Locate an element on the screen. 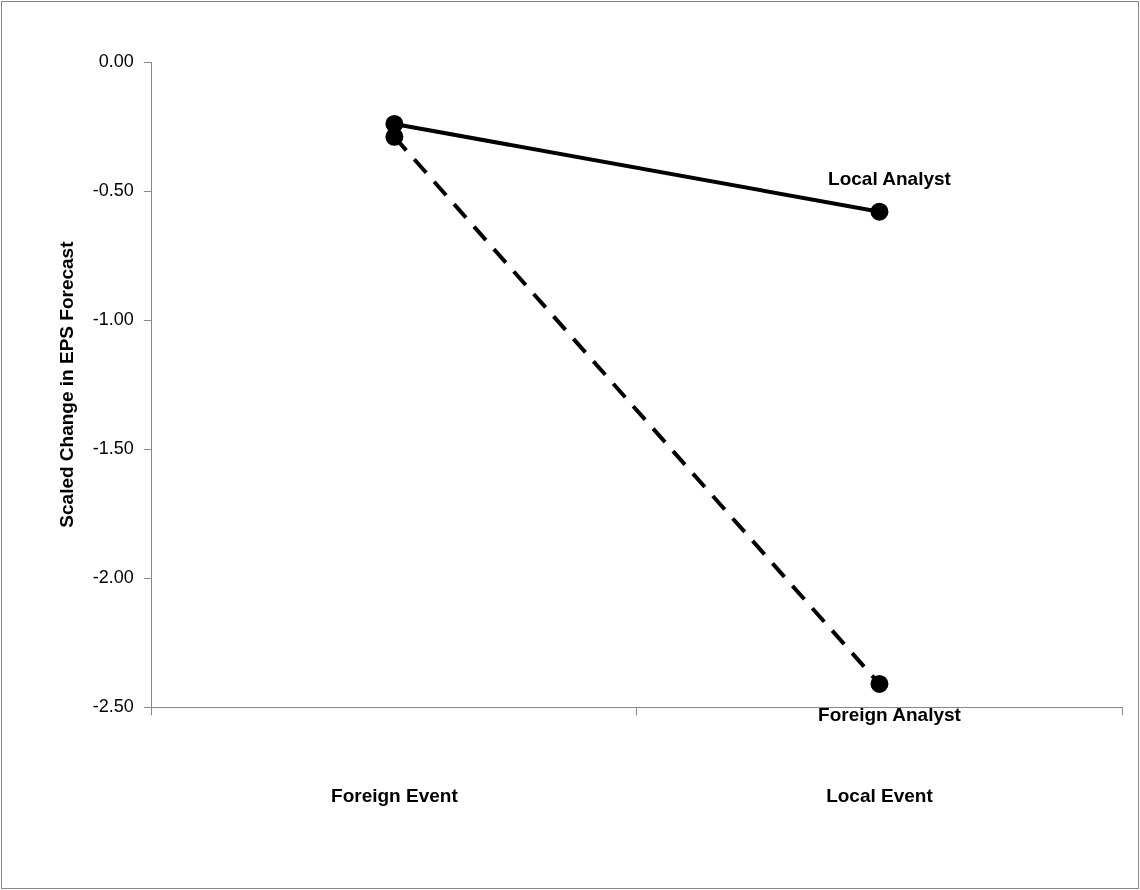 This screenshot has width=1140, height=890. x-tick-label: Foreign Event is located at coordinates (395, 795).